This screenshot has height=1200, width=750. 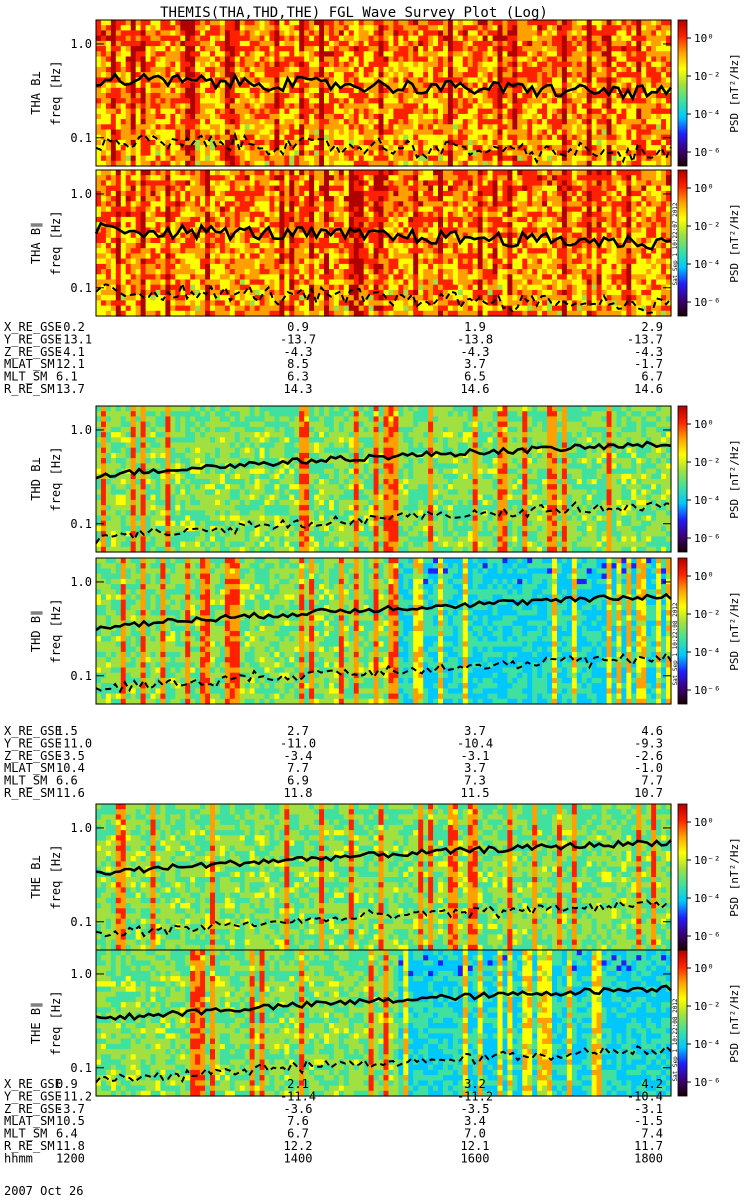 I want to click on spectrogram-thd-perp, so click(x=383, y=479).